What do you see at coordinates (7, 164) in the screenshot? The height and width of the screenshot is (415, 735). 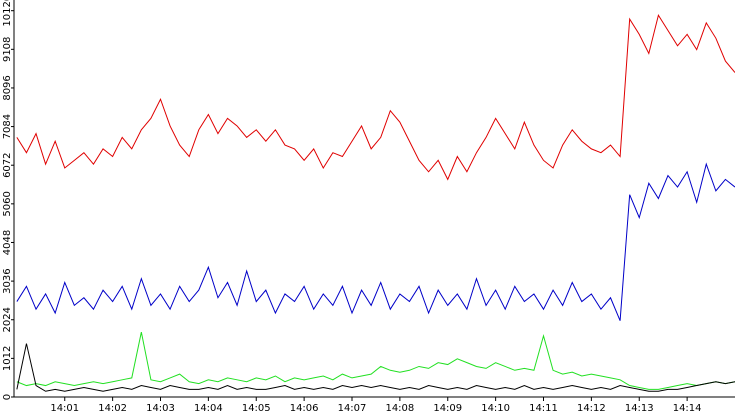 I see `y-tick-label: 6072` at bounding box center [7, 164].